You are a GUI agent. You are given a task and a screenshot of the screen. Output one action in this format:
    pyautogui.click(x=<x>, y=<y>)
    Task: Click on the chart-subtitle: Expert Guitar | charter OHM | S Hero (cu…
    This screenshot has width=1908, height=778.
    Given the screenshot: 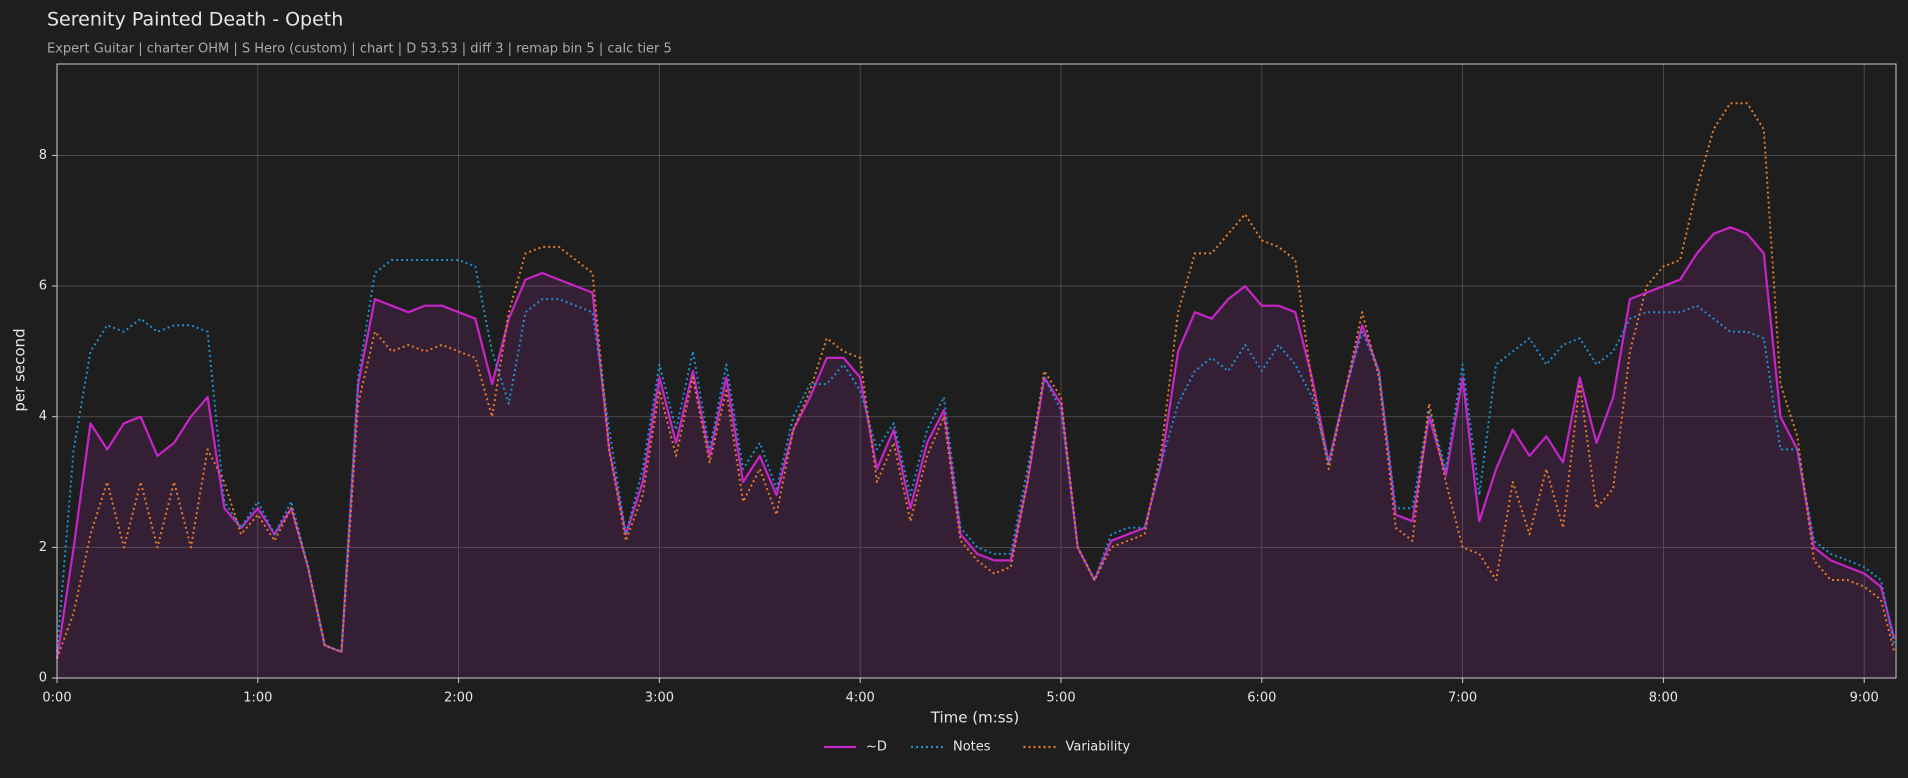 What is the action you would take?
    pyautogui.click(x=359, y=49)
    